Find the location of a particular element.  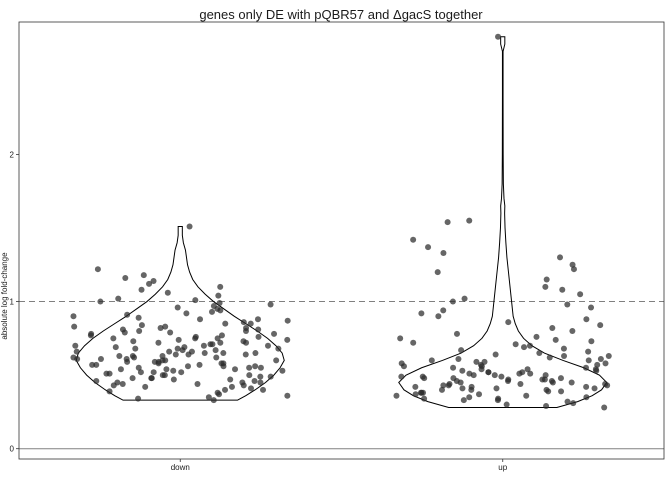

x-axis-ticks: down up is located at coordinates (339, 465).